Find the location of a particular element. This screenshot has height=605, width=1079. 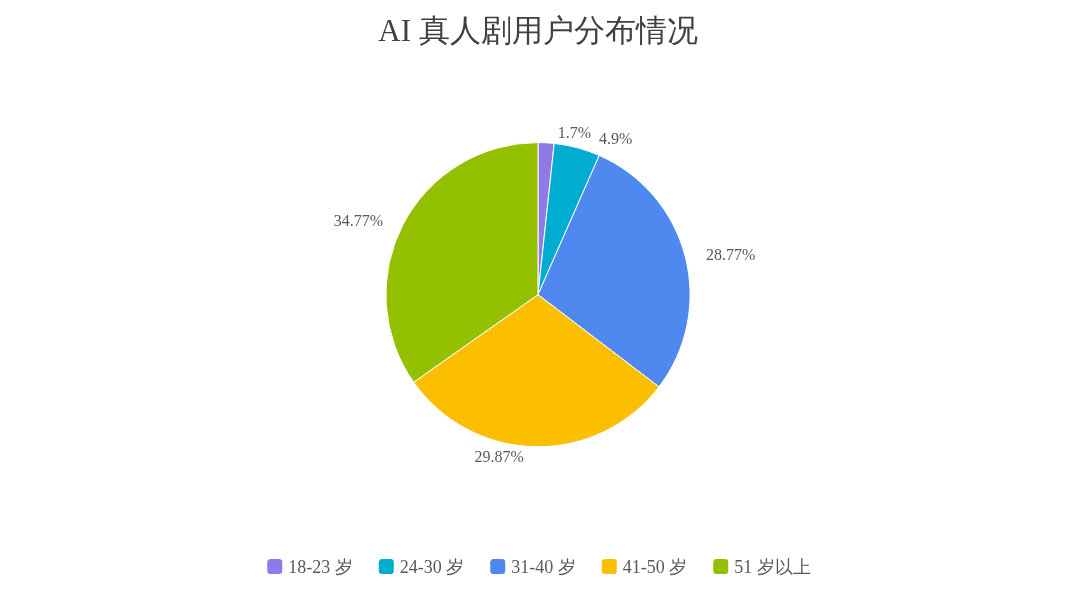

data-label: 4.9% is located at coordinates (615, 138).